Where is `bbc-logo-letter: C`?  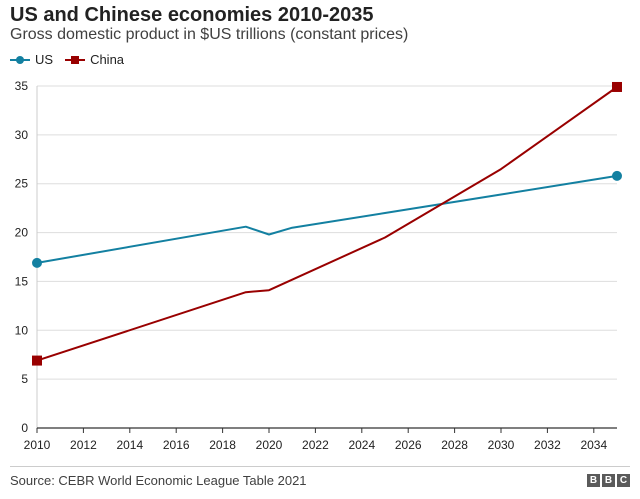
bbc-logo-letter: C is located at coordinates (623, 480).